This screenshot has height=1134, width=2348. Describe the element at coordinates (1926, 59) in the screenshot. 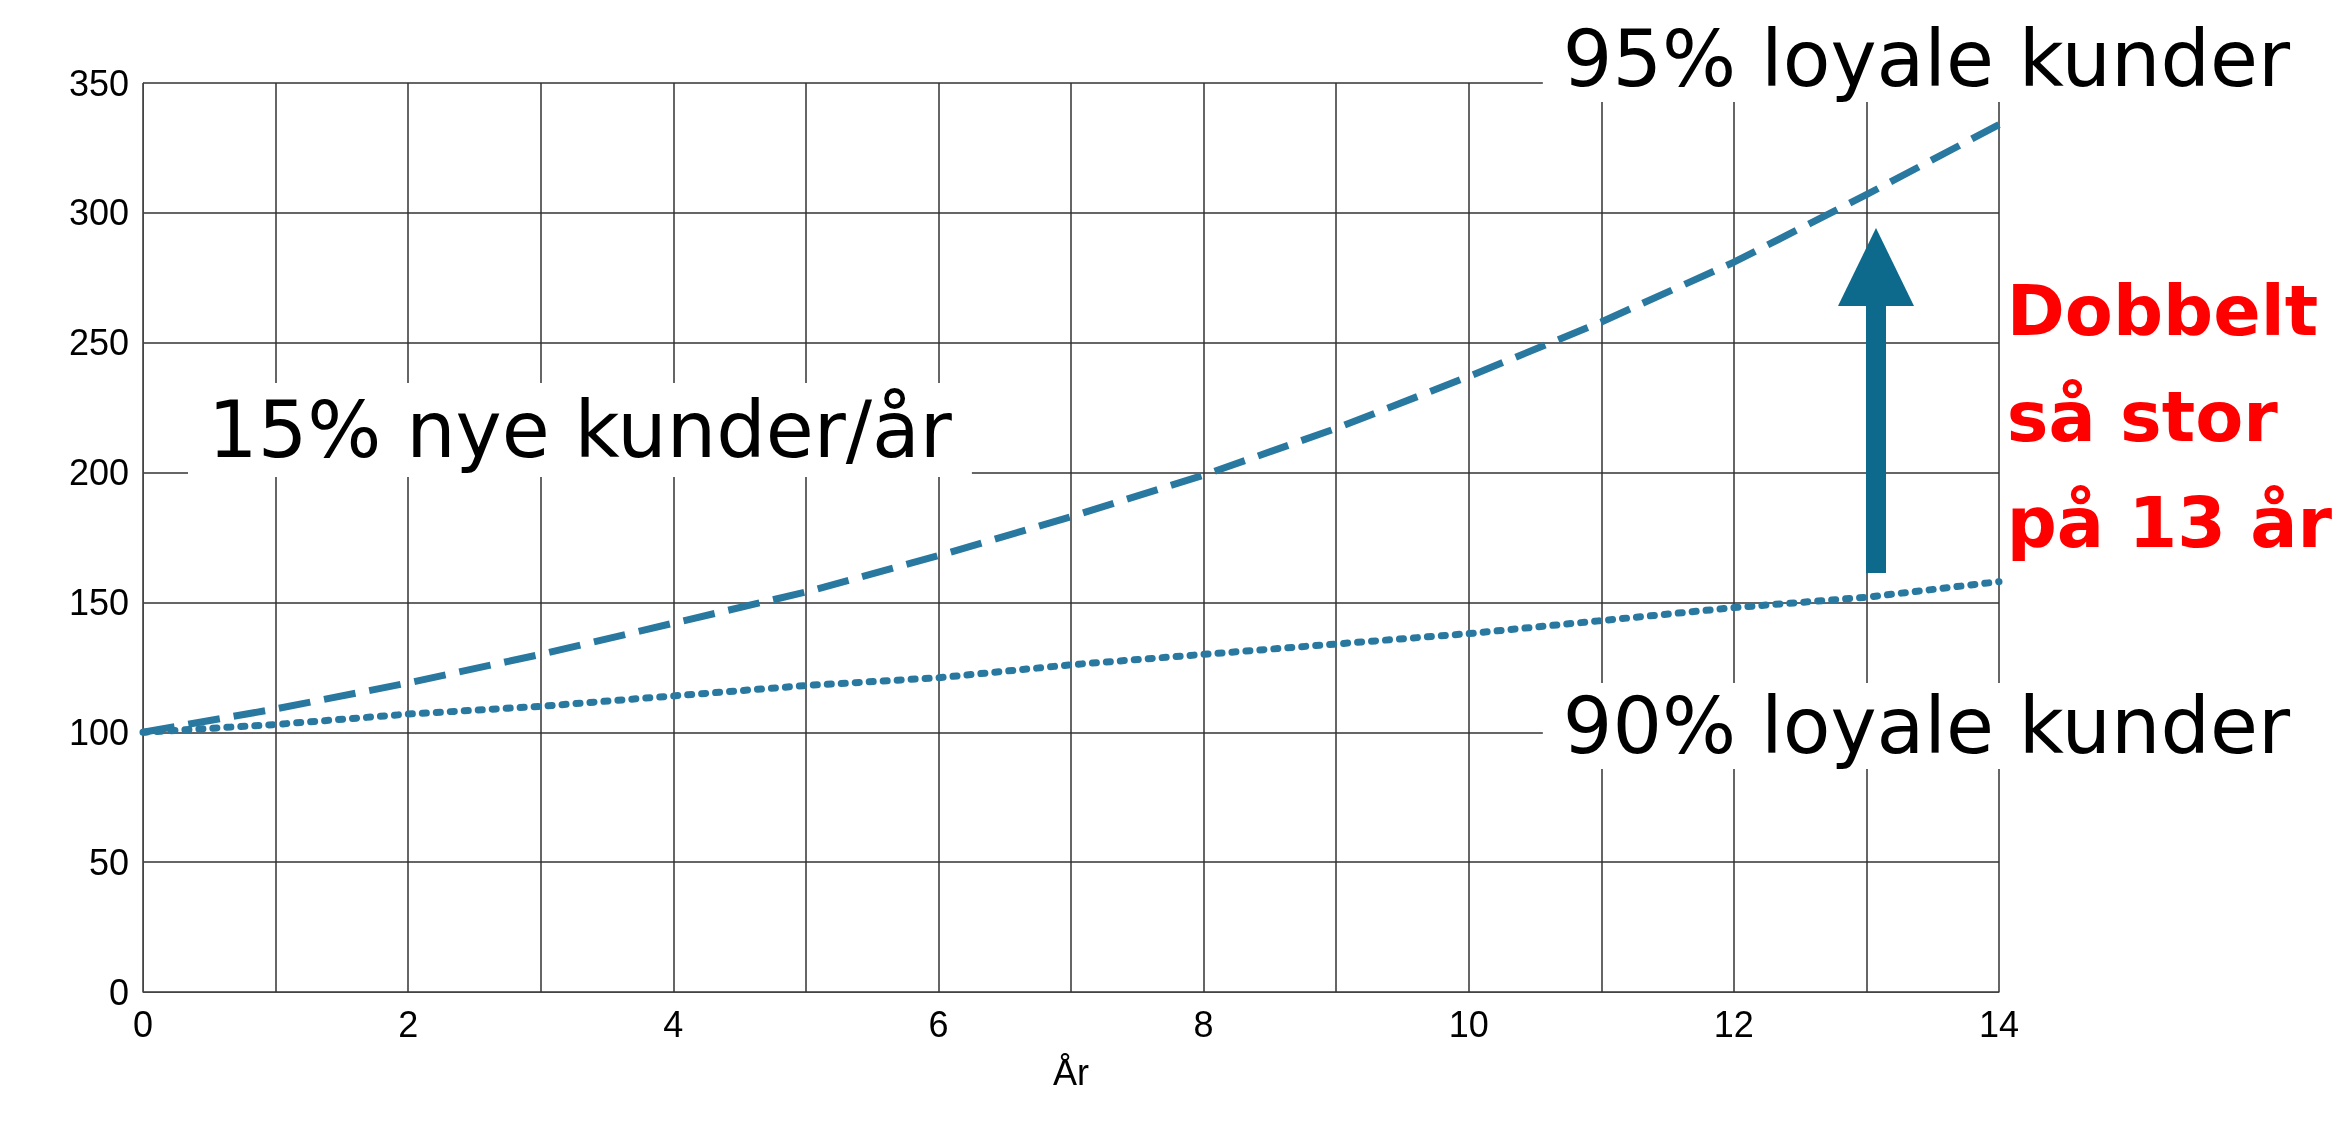

I see `series-label: 95% loyale kunder` at that location.